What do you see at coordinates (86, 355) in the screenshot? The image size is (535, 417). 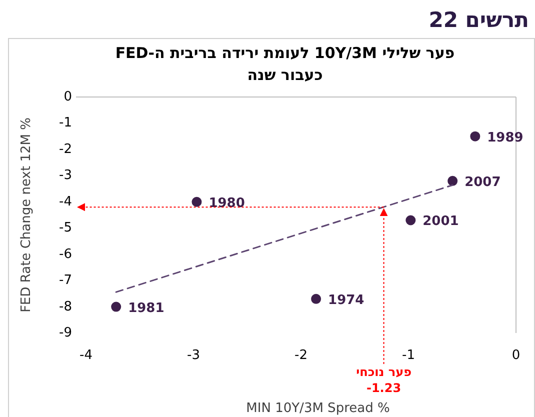 I see `x-tick-label: -4` at bounding box center [86, 355].